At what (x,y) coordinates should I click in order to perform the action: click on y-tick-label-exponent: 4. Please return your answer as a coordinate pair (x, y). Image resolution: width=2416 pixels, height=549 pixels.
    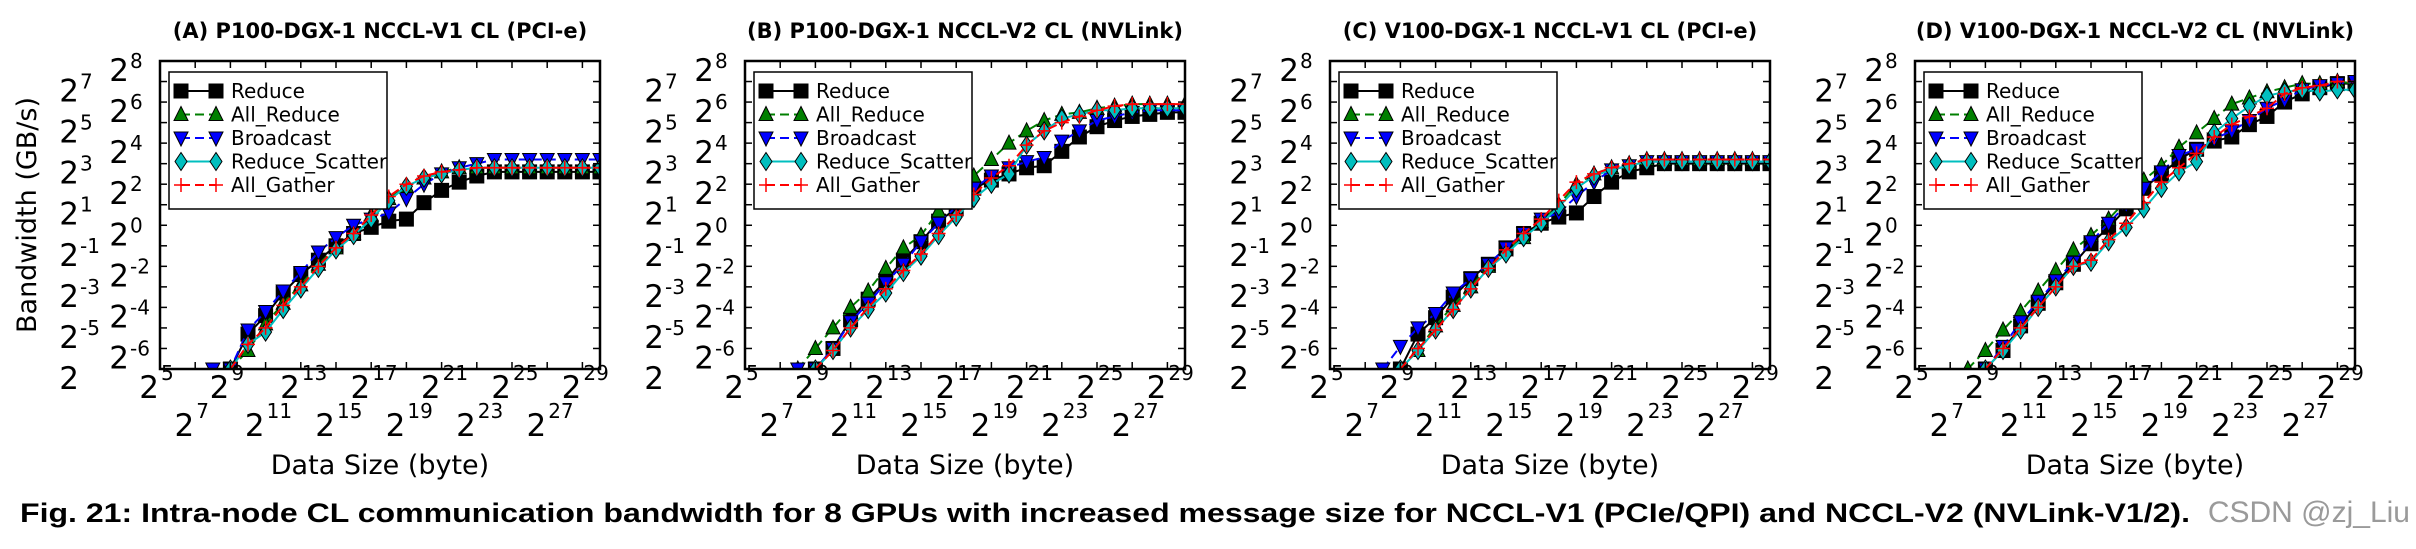
    Looking at the image, I should click on (1891, 143).